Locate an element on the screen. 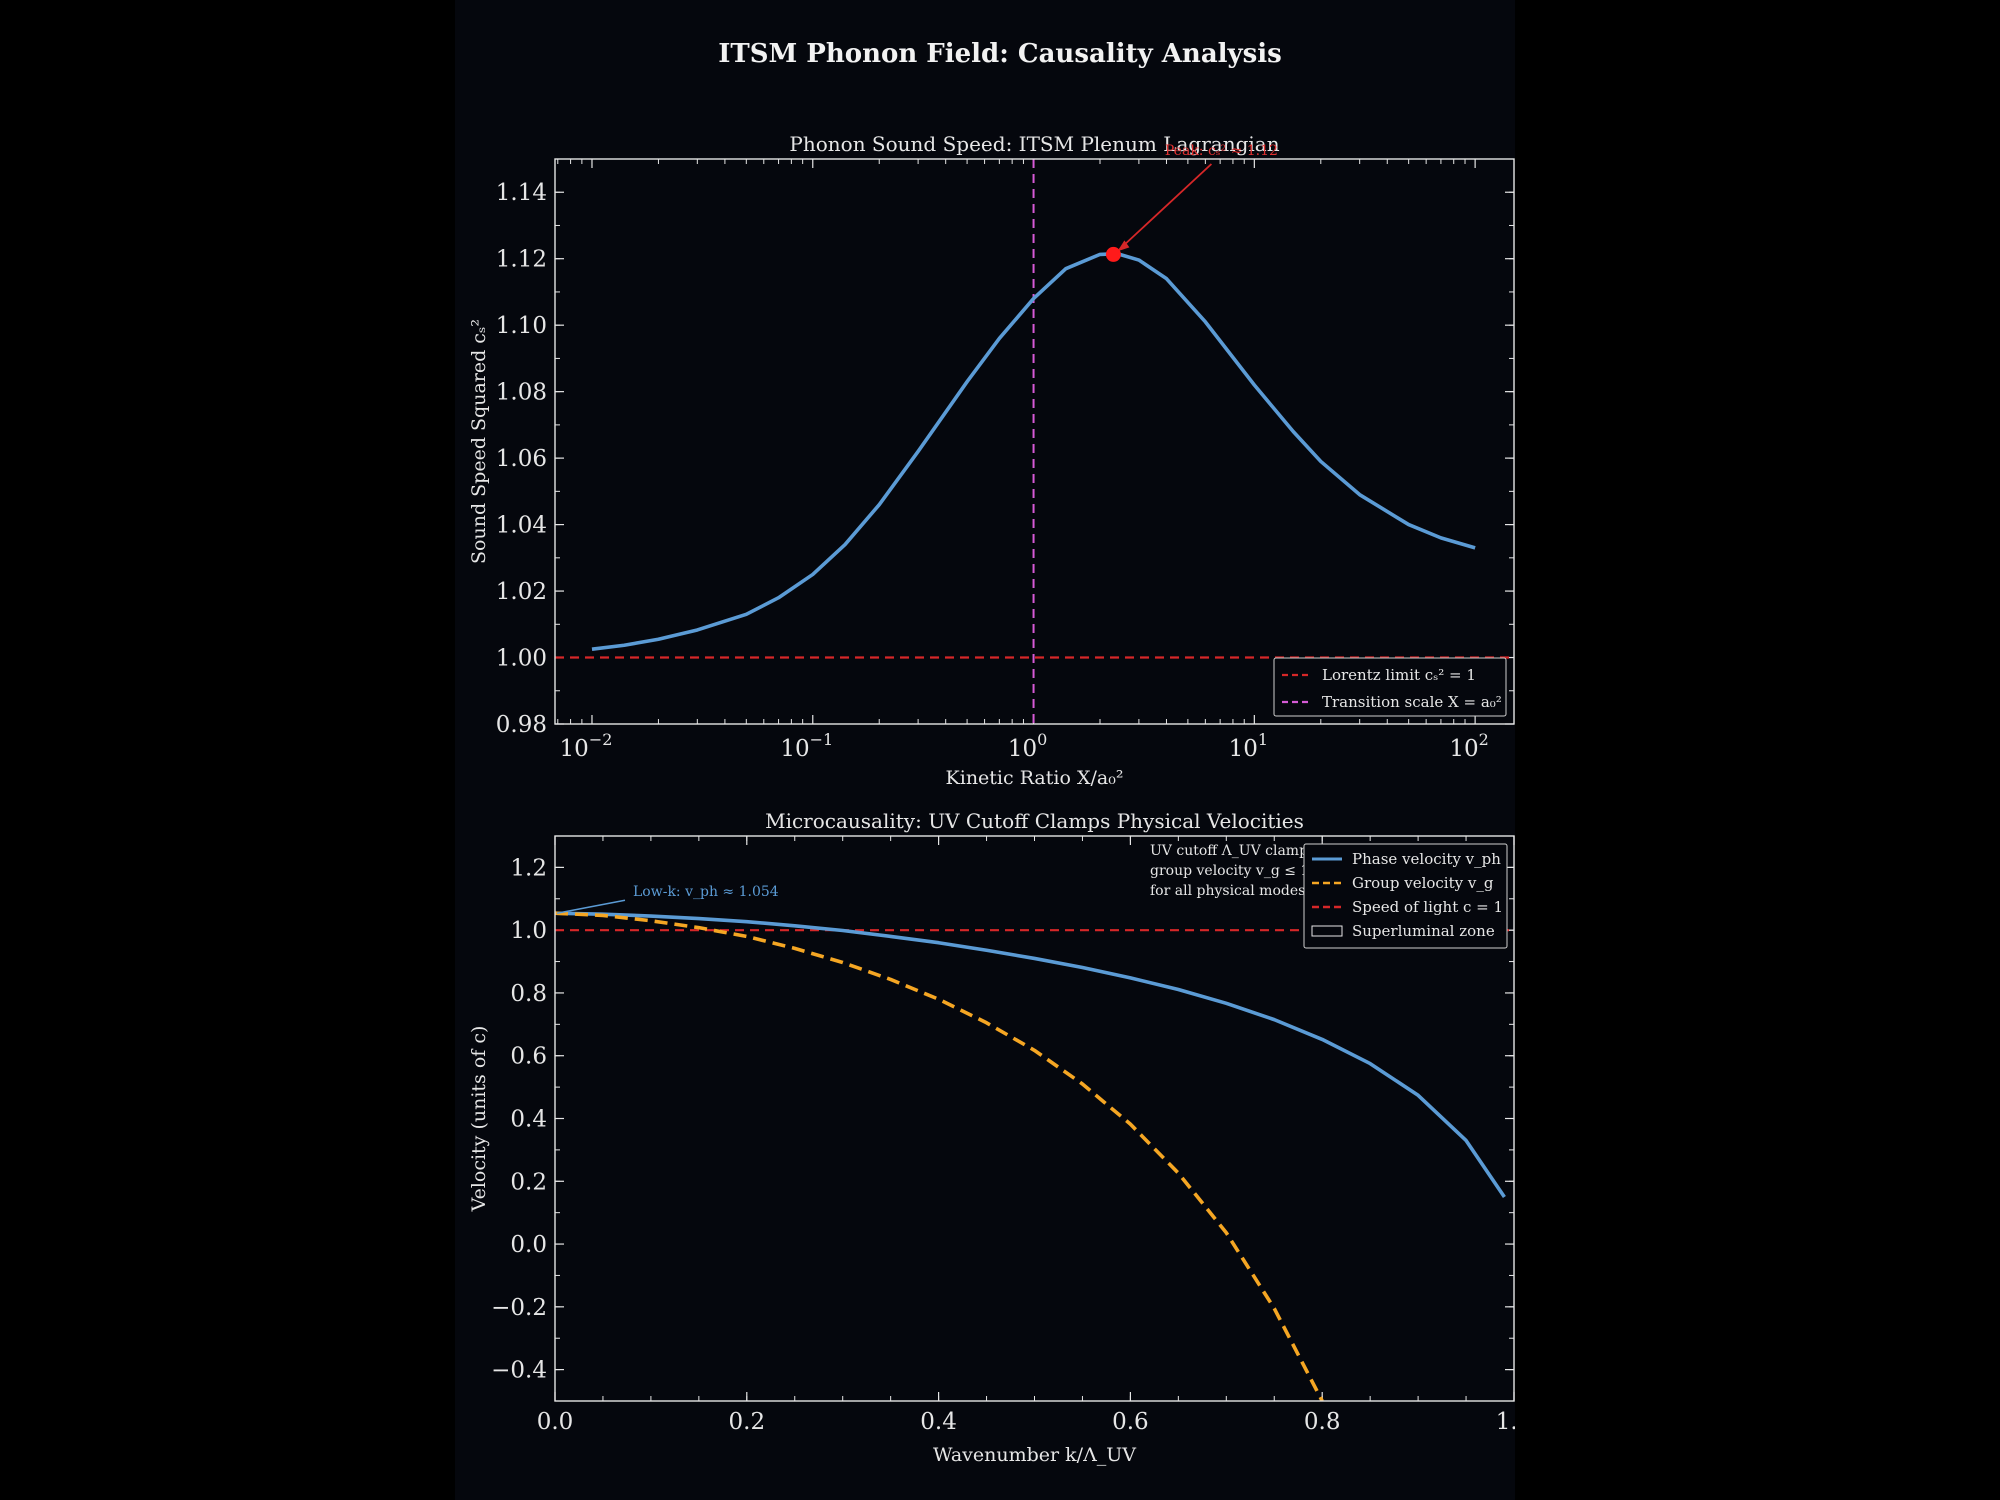 This screenshot has height=1500, width=2000. legend-label: Phase velocity v_ph is located at coordinates (1426, 859).